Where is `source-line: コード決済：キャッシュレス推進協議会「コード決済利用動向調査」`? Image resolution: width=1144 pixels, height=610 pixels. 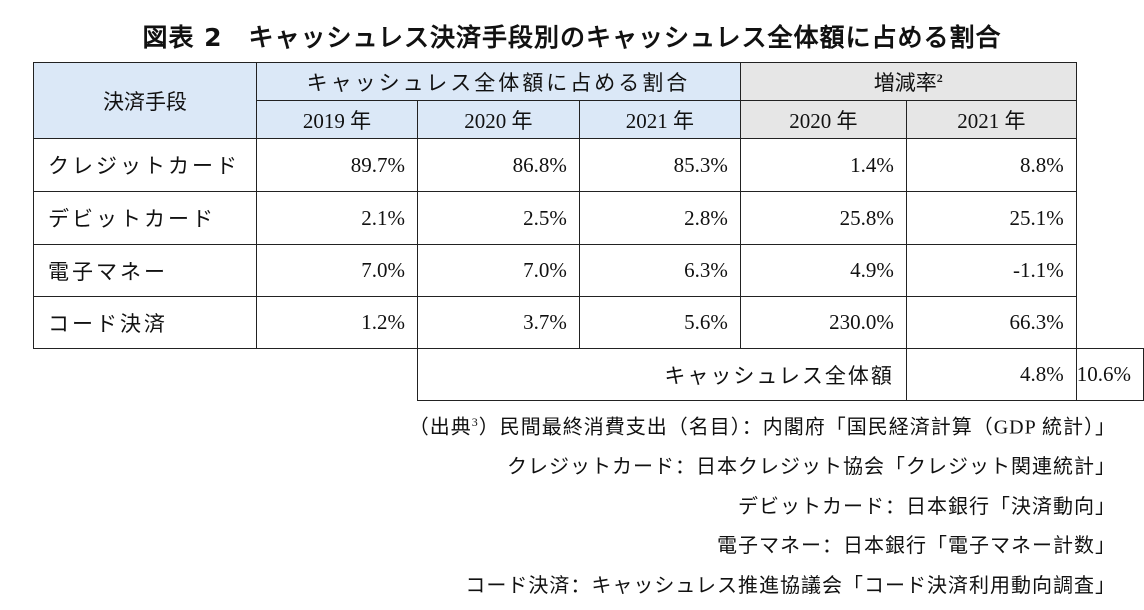 source-line: コード決済：キャッシュレス推進協議会「コード決済利用動向調査」 is located at coordinates (790, 585).